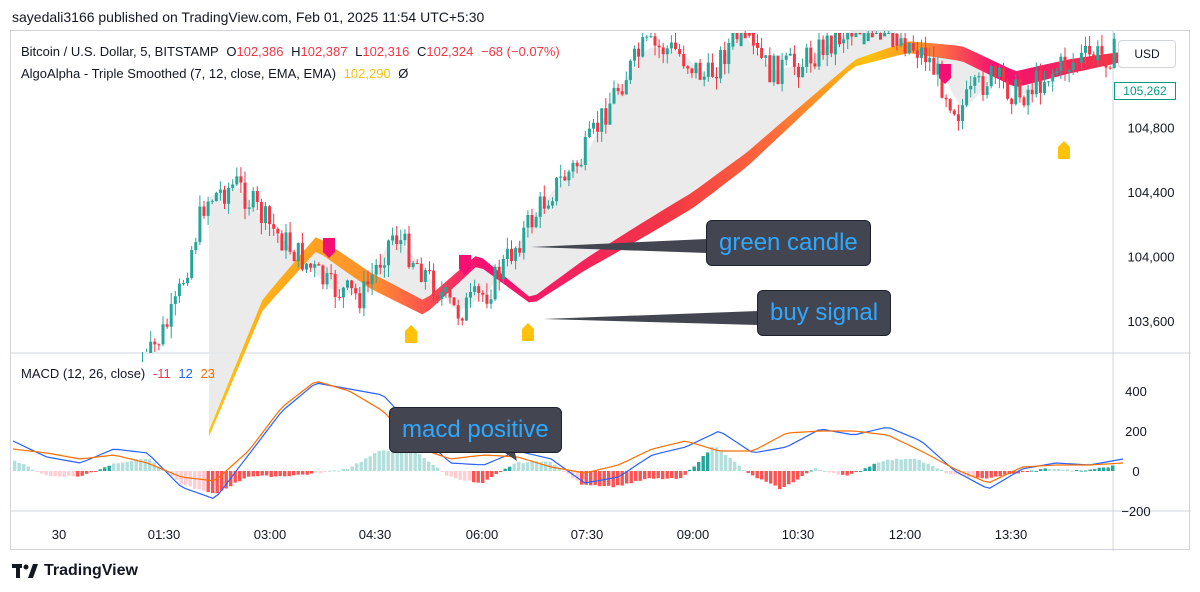  What do you see at coordinates (421, 51) in the screenshot?
I see `close-label: C` at bounding box center [421, 51].